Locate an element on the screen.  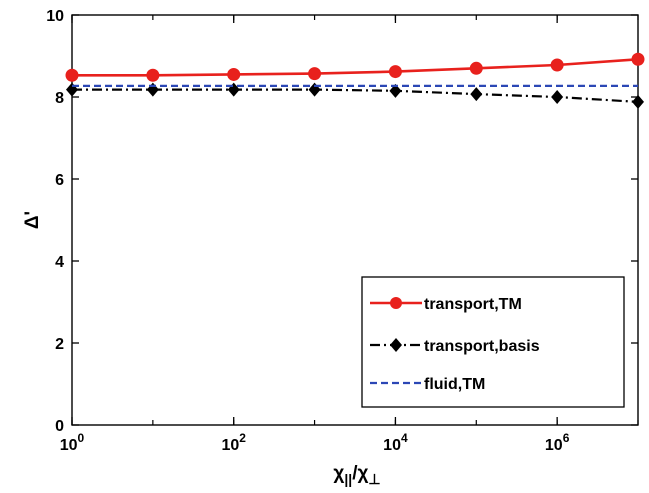
legend: transport,TM transport,basis fluid,TM is located at coordinates (493, 342).